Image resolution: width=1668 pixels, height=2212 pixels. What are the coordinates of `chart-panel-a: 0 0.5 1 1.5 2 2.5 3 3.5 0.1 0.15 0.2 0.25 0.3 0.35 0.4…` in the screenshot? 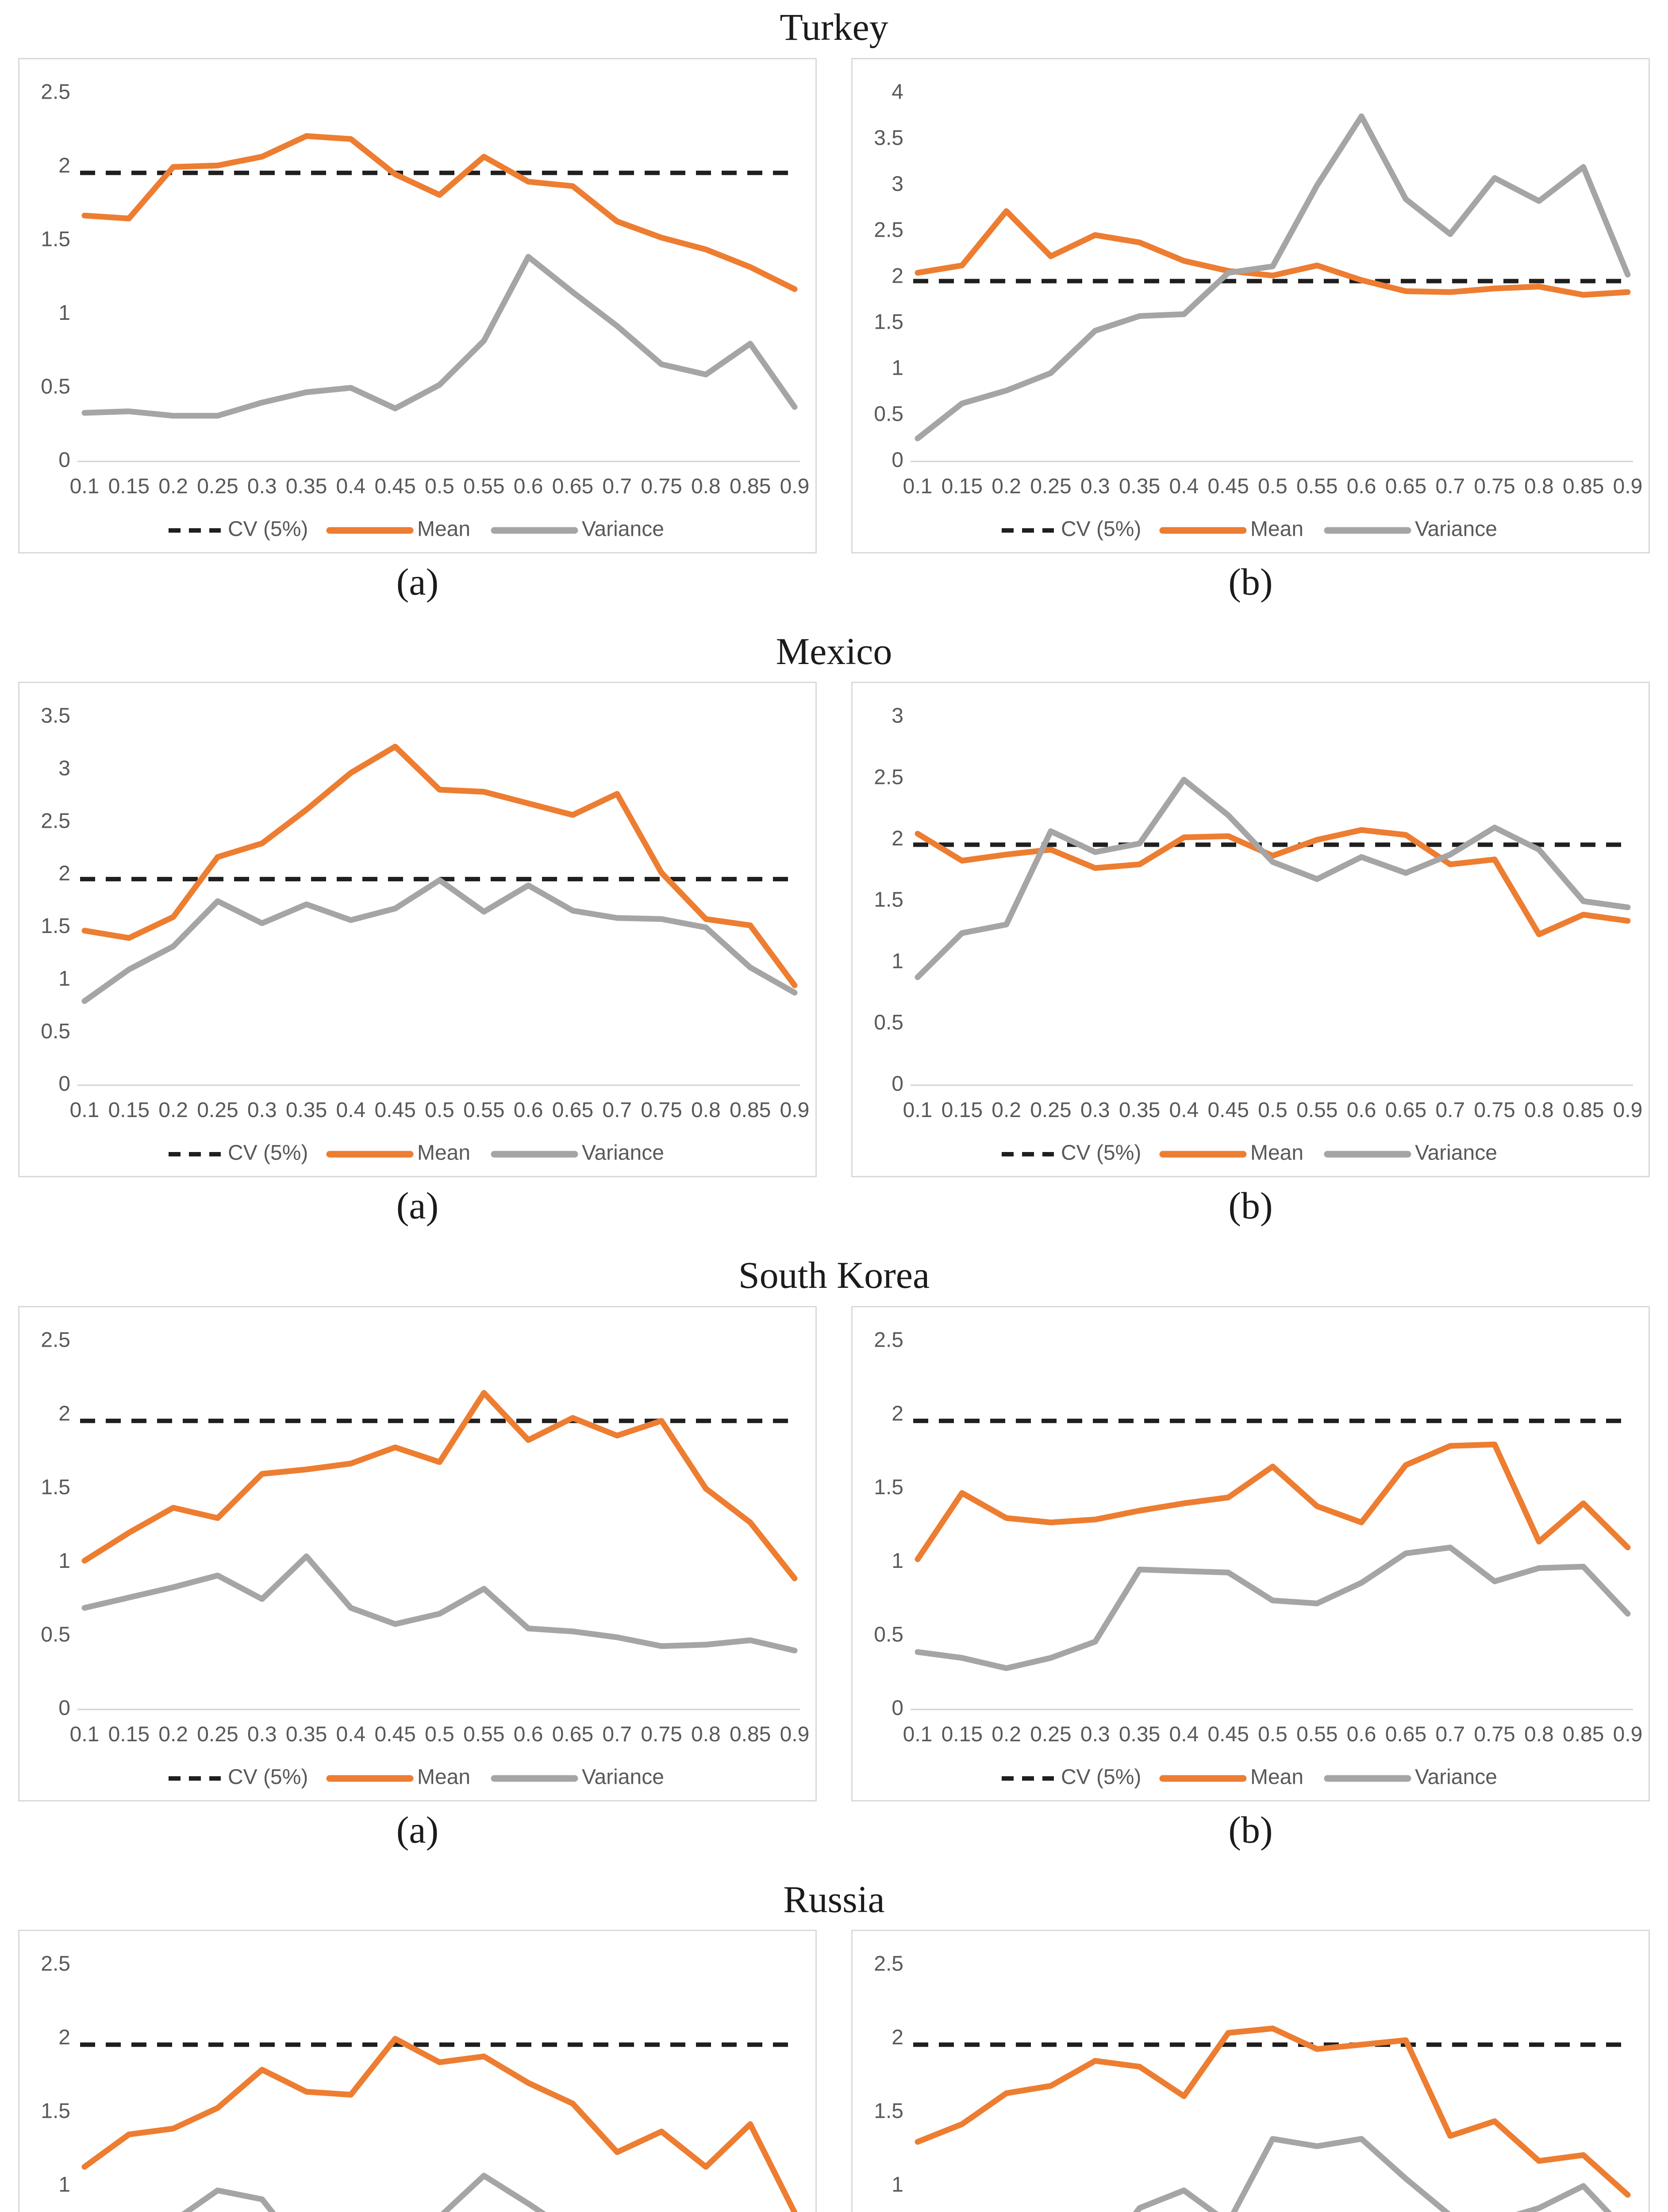 It's located at (418, 930).